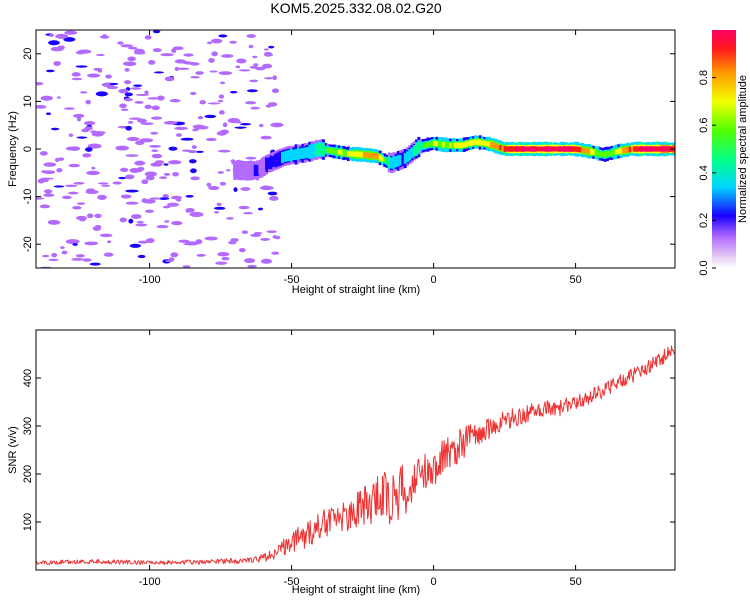 The height and width of the screenshot is (600, 750). I want to click on spectrogram-ytick-label: 0, so click(28, 149).